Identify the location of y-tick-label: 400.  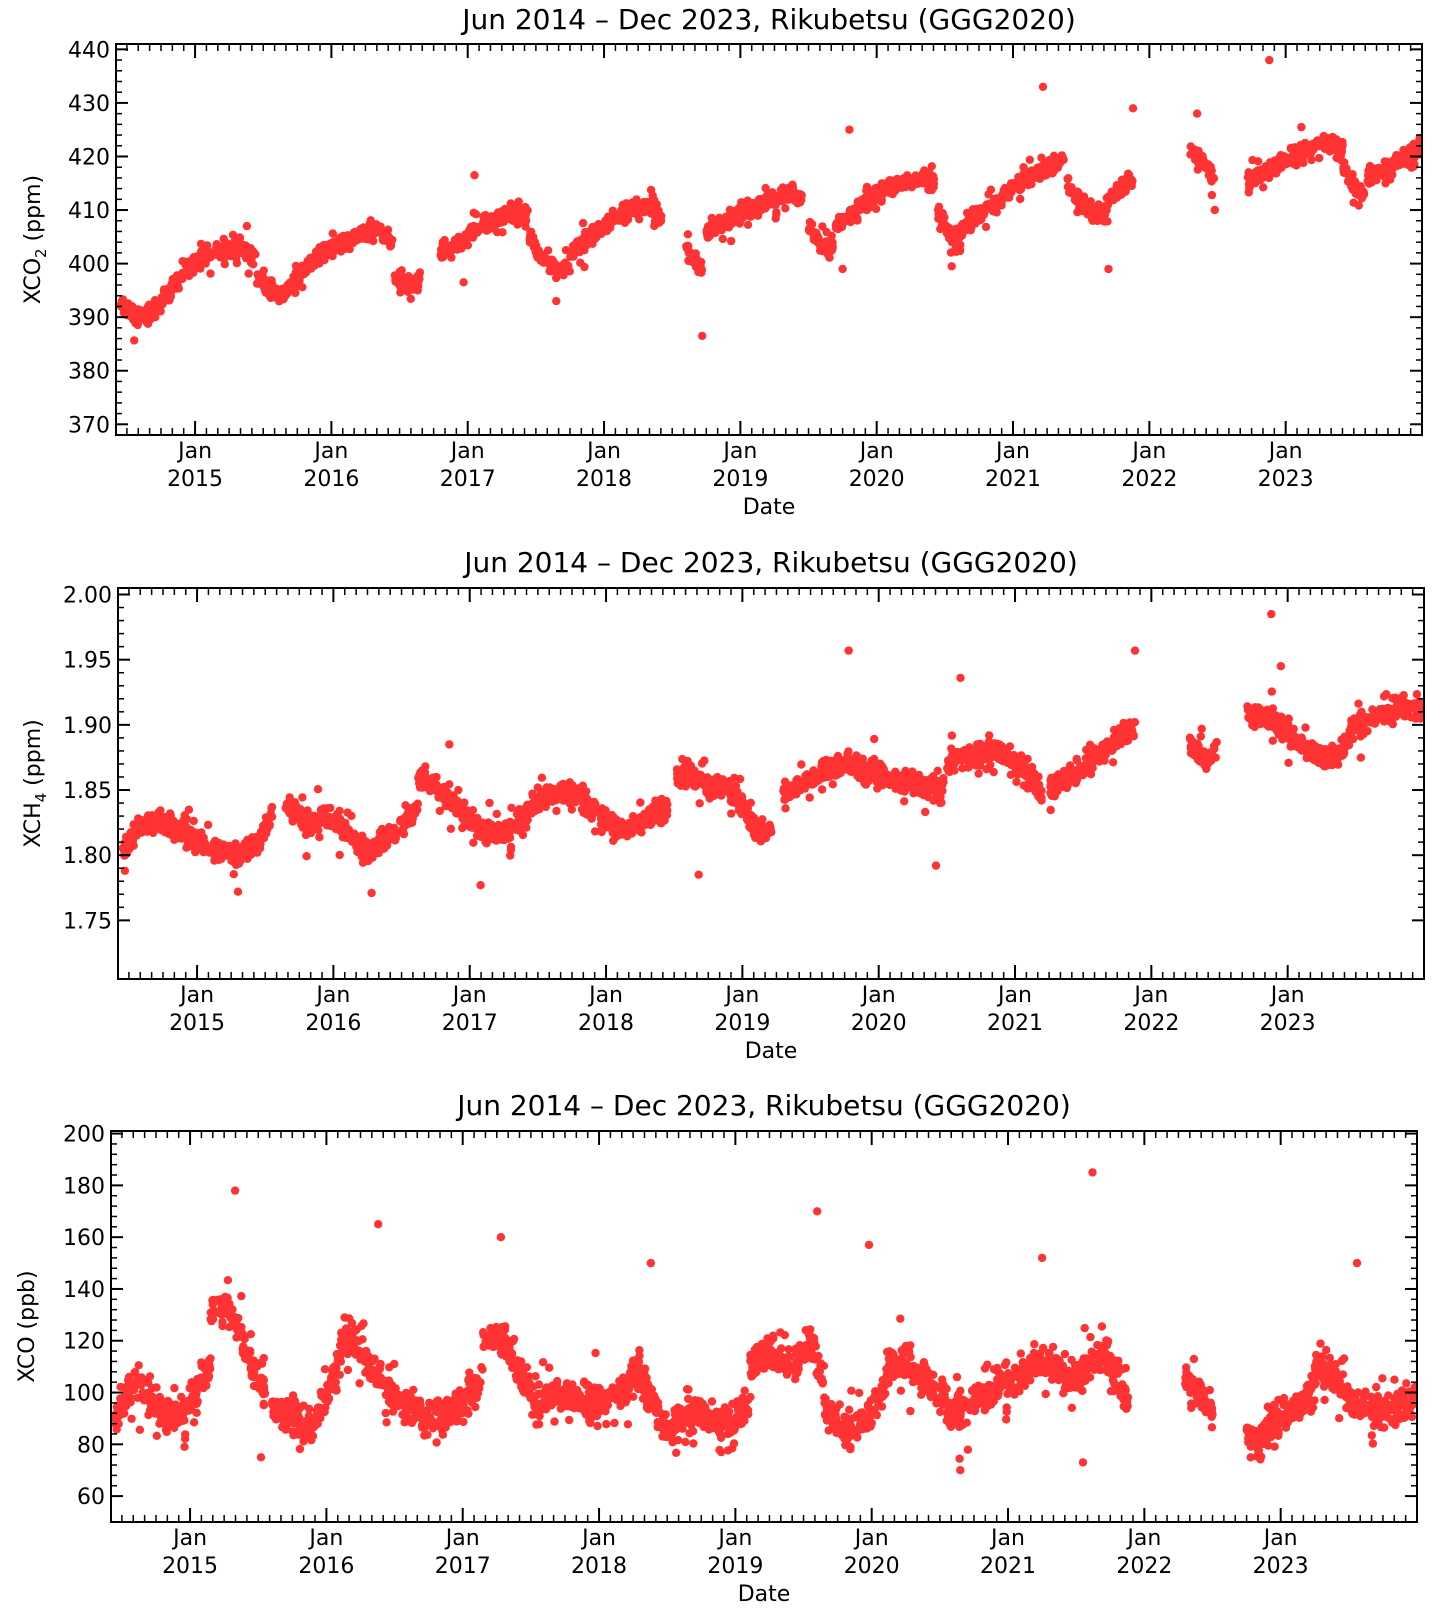
(89, 265).